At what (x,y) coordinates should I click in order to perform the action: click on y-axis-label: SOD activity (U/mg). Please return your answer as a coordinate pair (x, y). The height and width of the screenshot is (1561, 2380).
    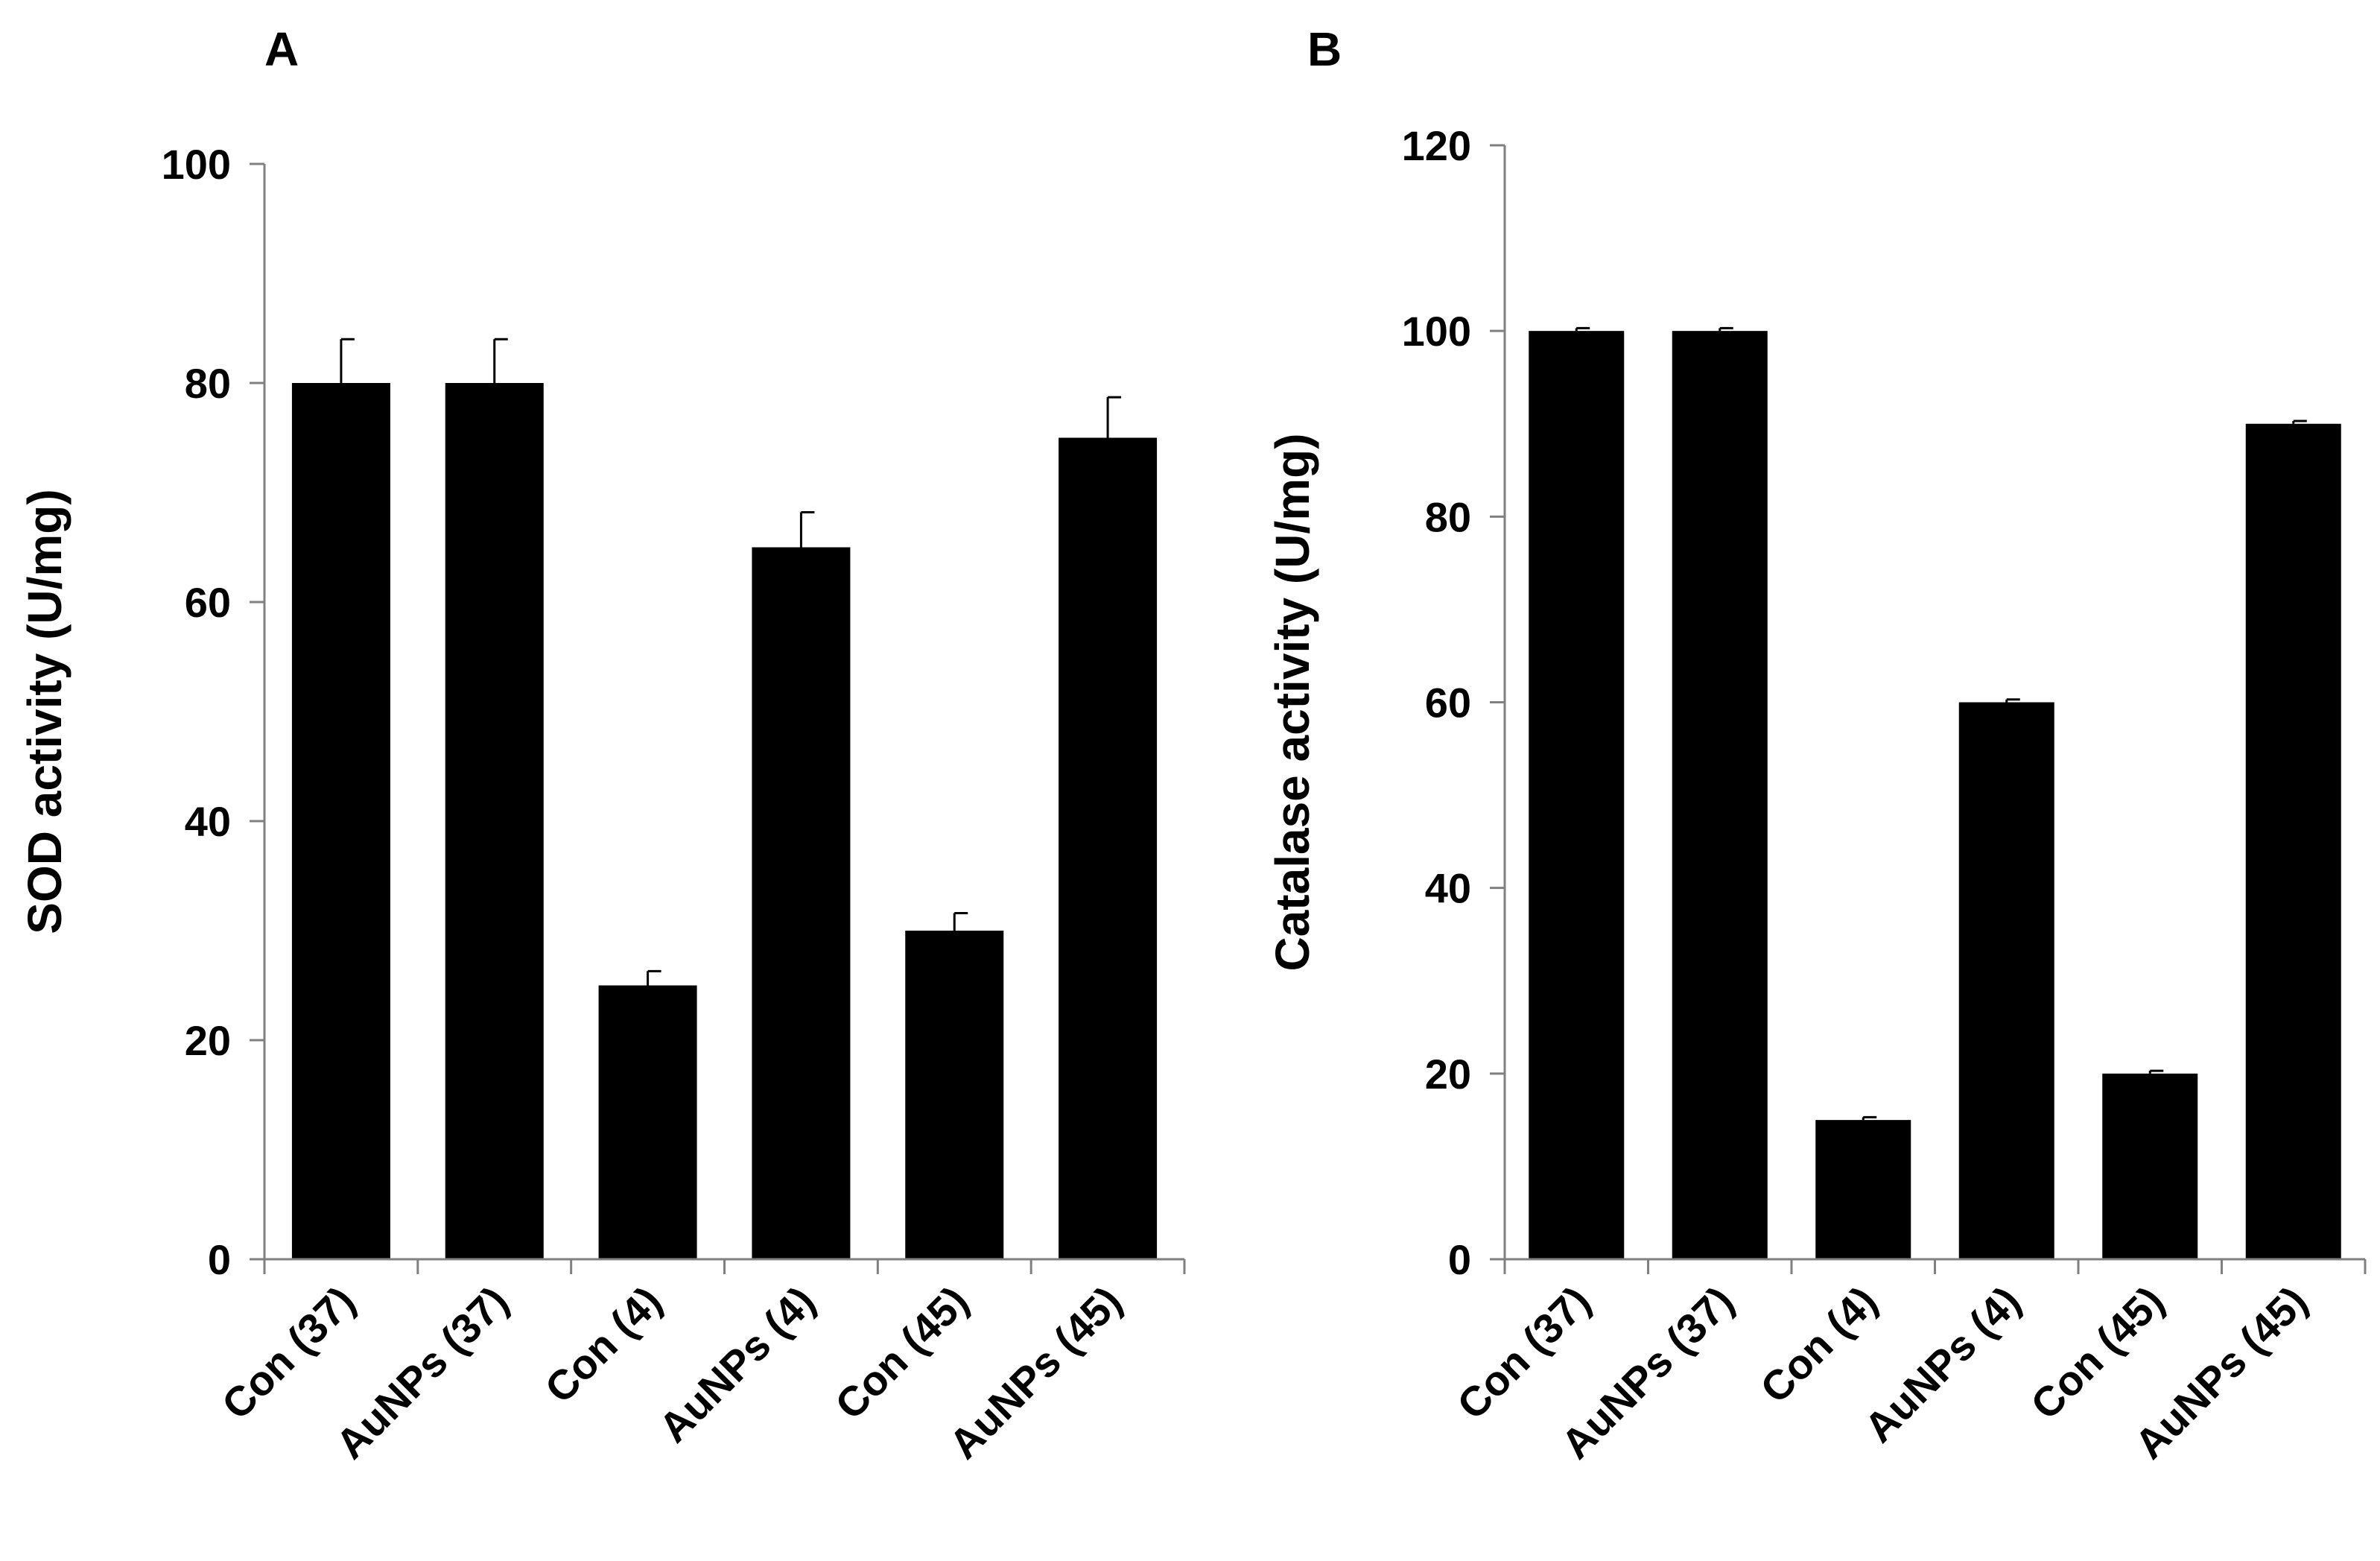
    Looking at the image, I should click on (45, 711).